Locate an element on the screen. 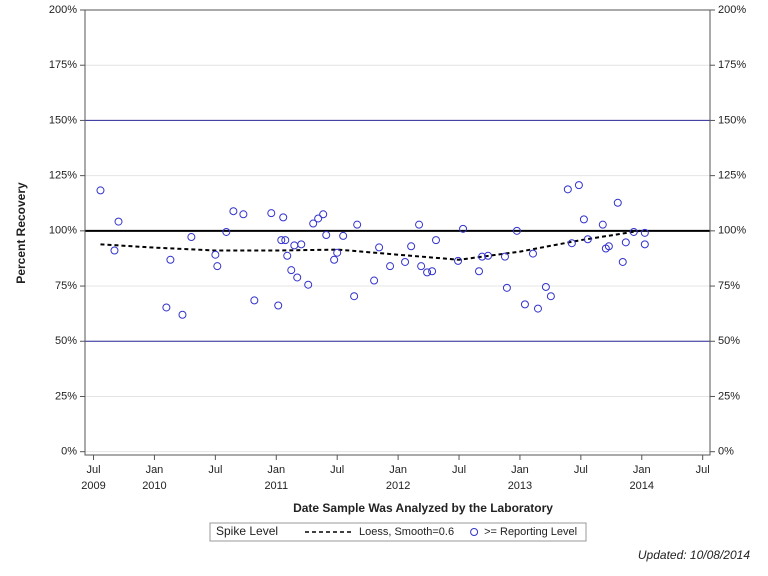 This screenshot has width=768, height=576. legend-box is located at coordinates (398, 532).